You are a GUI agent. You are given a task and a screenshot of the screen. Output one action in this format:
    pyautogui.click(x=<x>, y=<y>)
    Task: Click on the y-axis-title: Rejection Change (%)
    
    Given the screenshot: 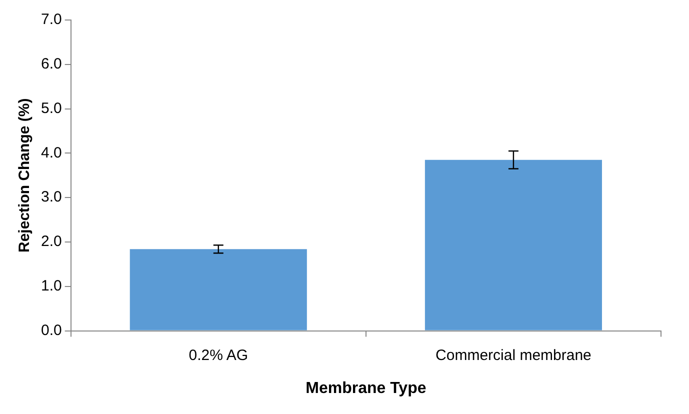 What is the action you would take?
    pyautogui.click(x=25, y=175)
    